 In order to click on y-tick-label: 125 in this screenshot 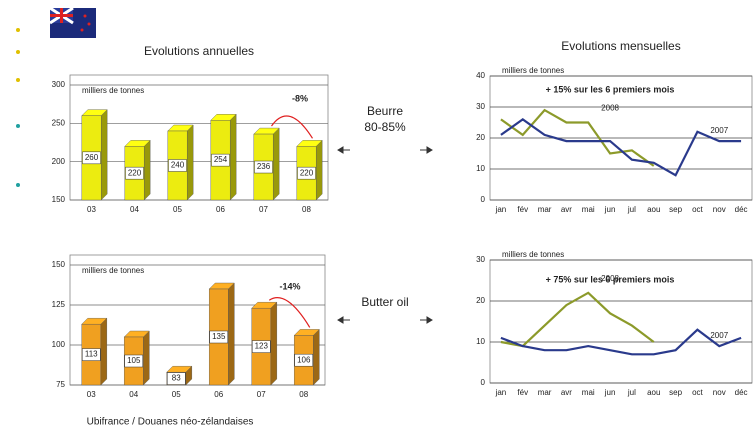, I will do `click(59, 304)`.